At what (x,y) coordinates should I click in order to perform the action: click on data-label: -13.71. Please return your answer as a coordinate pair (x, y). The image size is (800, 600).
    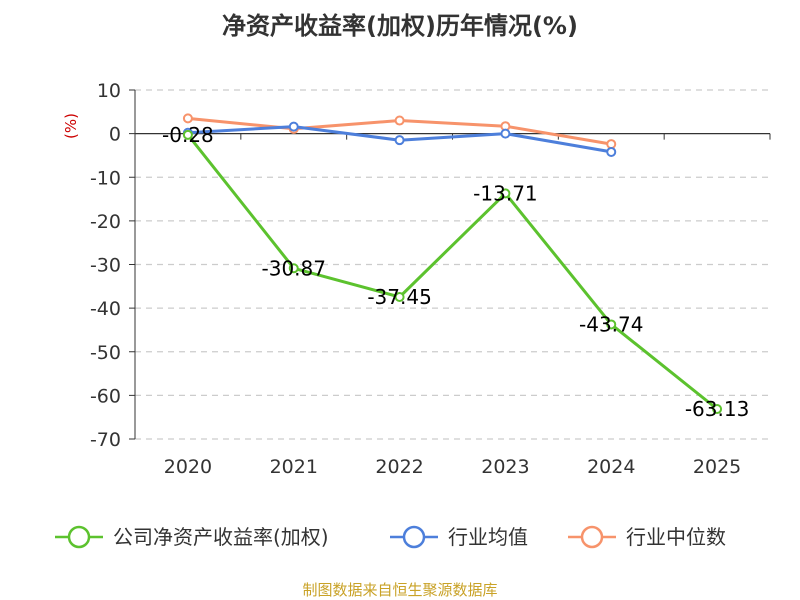
    Looking at the image, I should click on (505, 193).